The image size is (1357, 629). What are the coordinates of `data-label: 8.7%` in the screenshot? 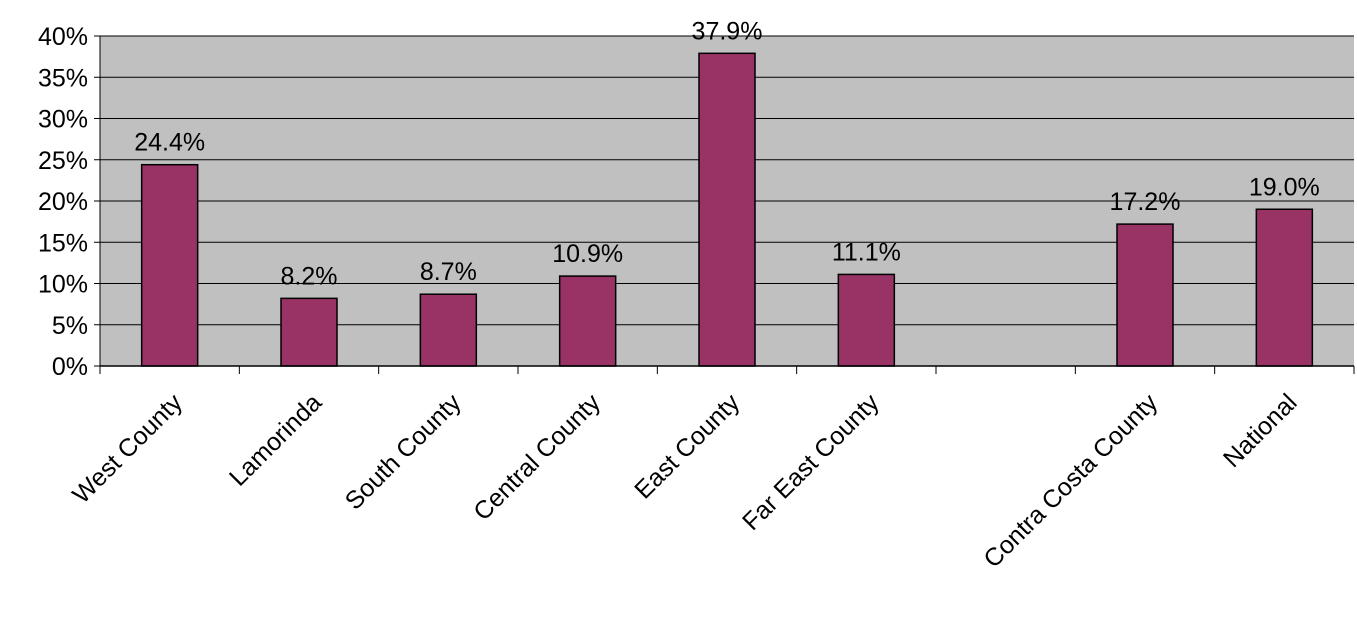 It's located at (448, 272).